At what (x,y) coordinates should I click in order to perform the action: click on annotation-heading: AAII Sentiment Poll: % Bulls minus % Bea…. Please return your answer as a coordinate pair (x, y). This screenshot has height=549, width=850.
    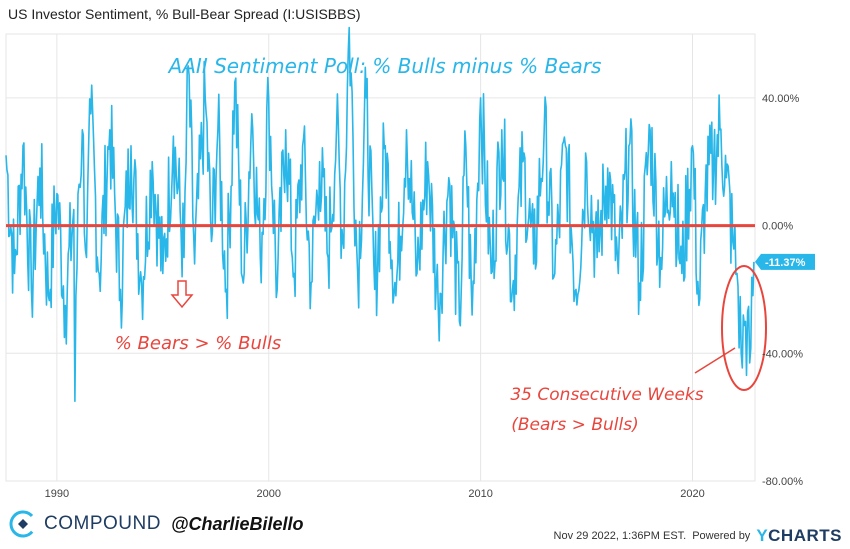
    Looking at the image, I should click on (384, 66).